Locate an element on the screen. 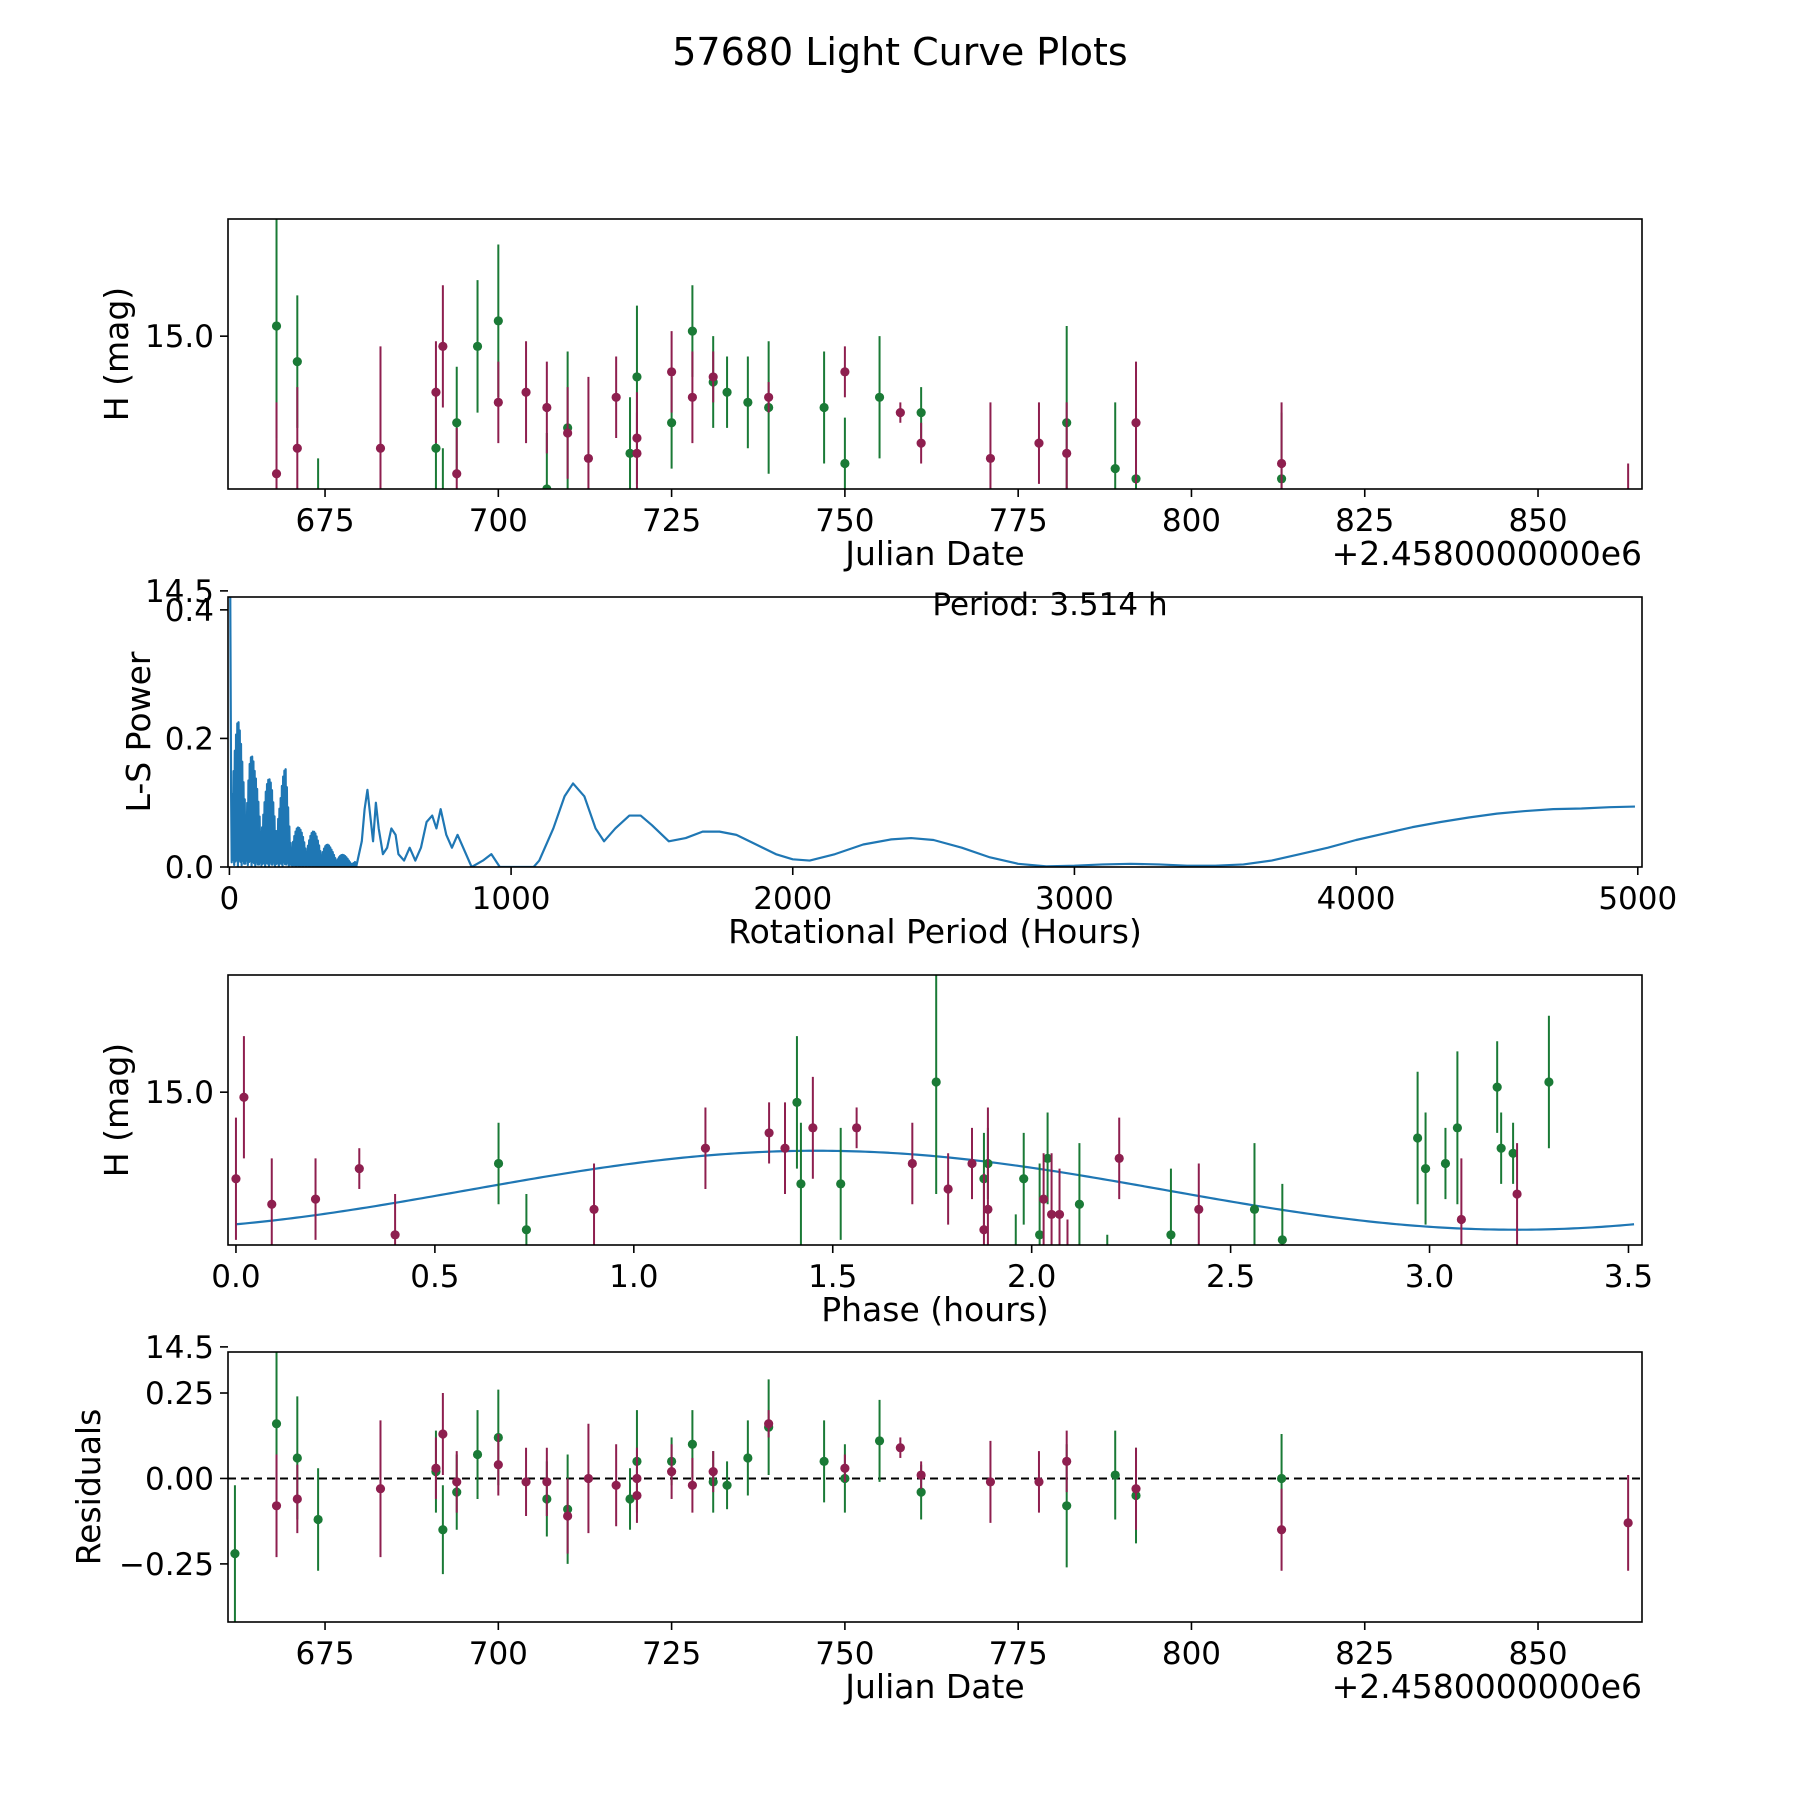  y-tick-label: −0.25 is located at coordinates (166, 1565).